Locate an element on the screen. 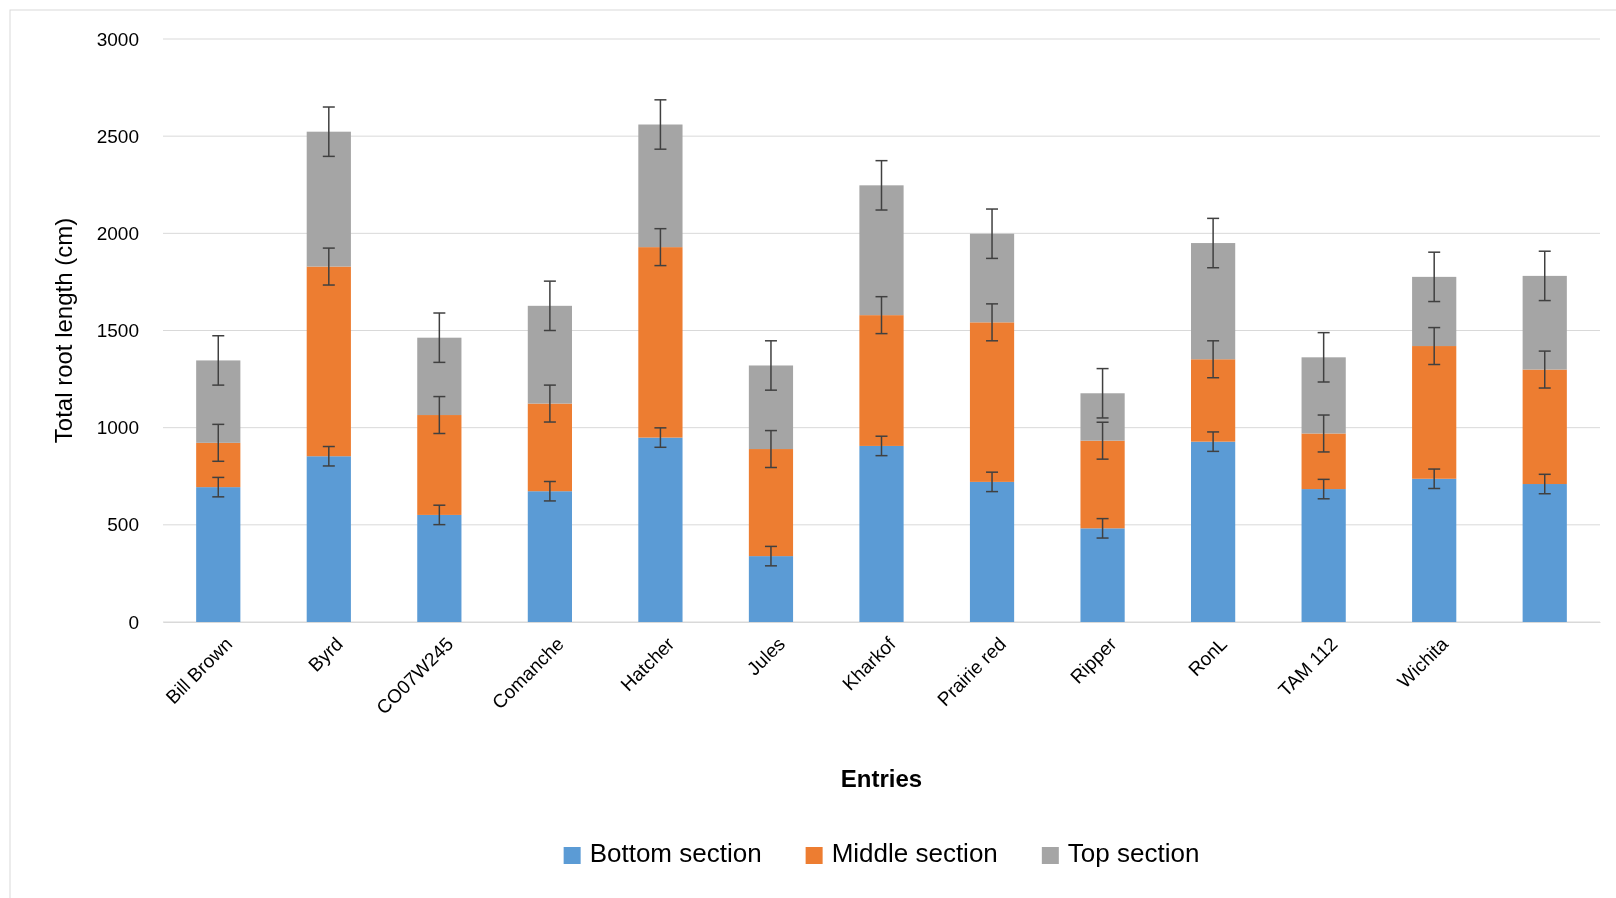  x-tick-label: TAM 112 is located at coordinates (1308, 667).